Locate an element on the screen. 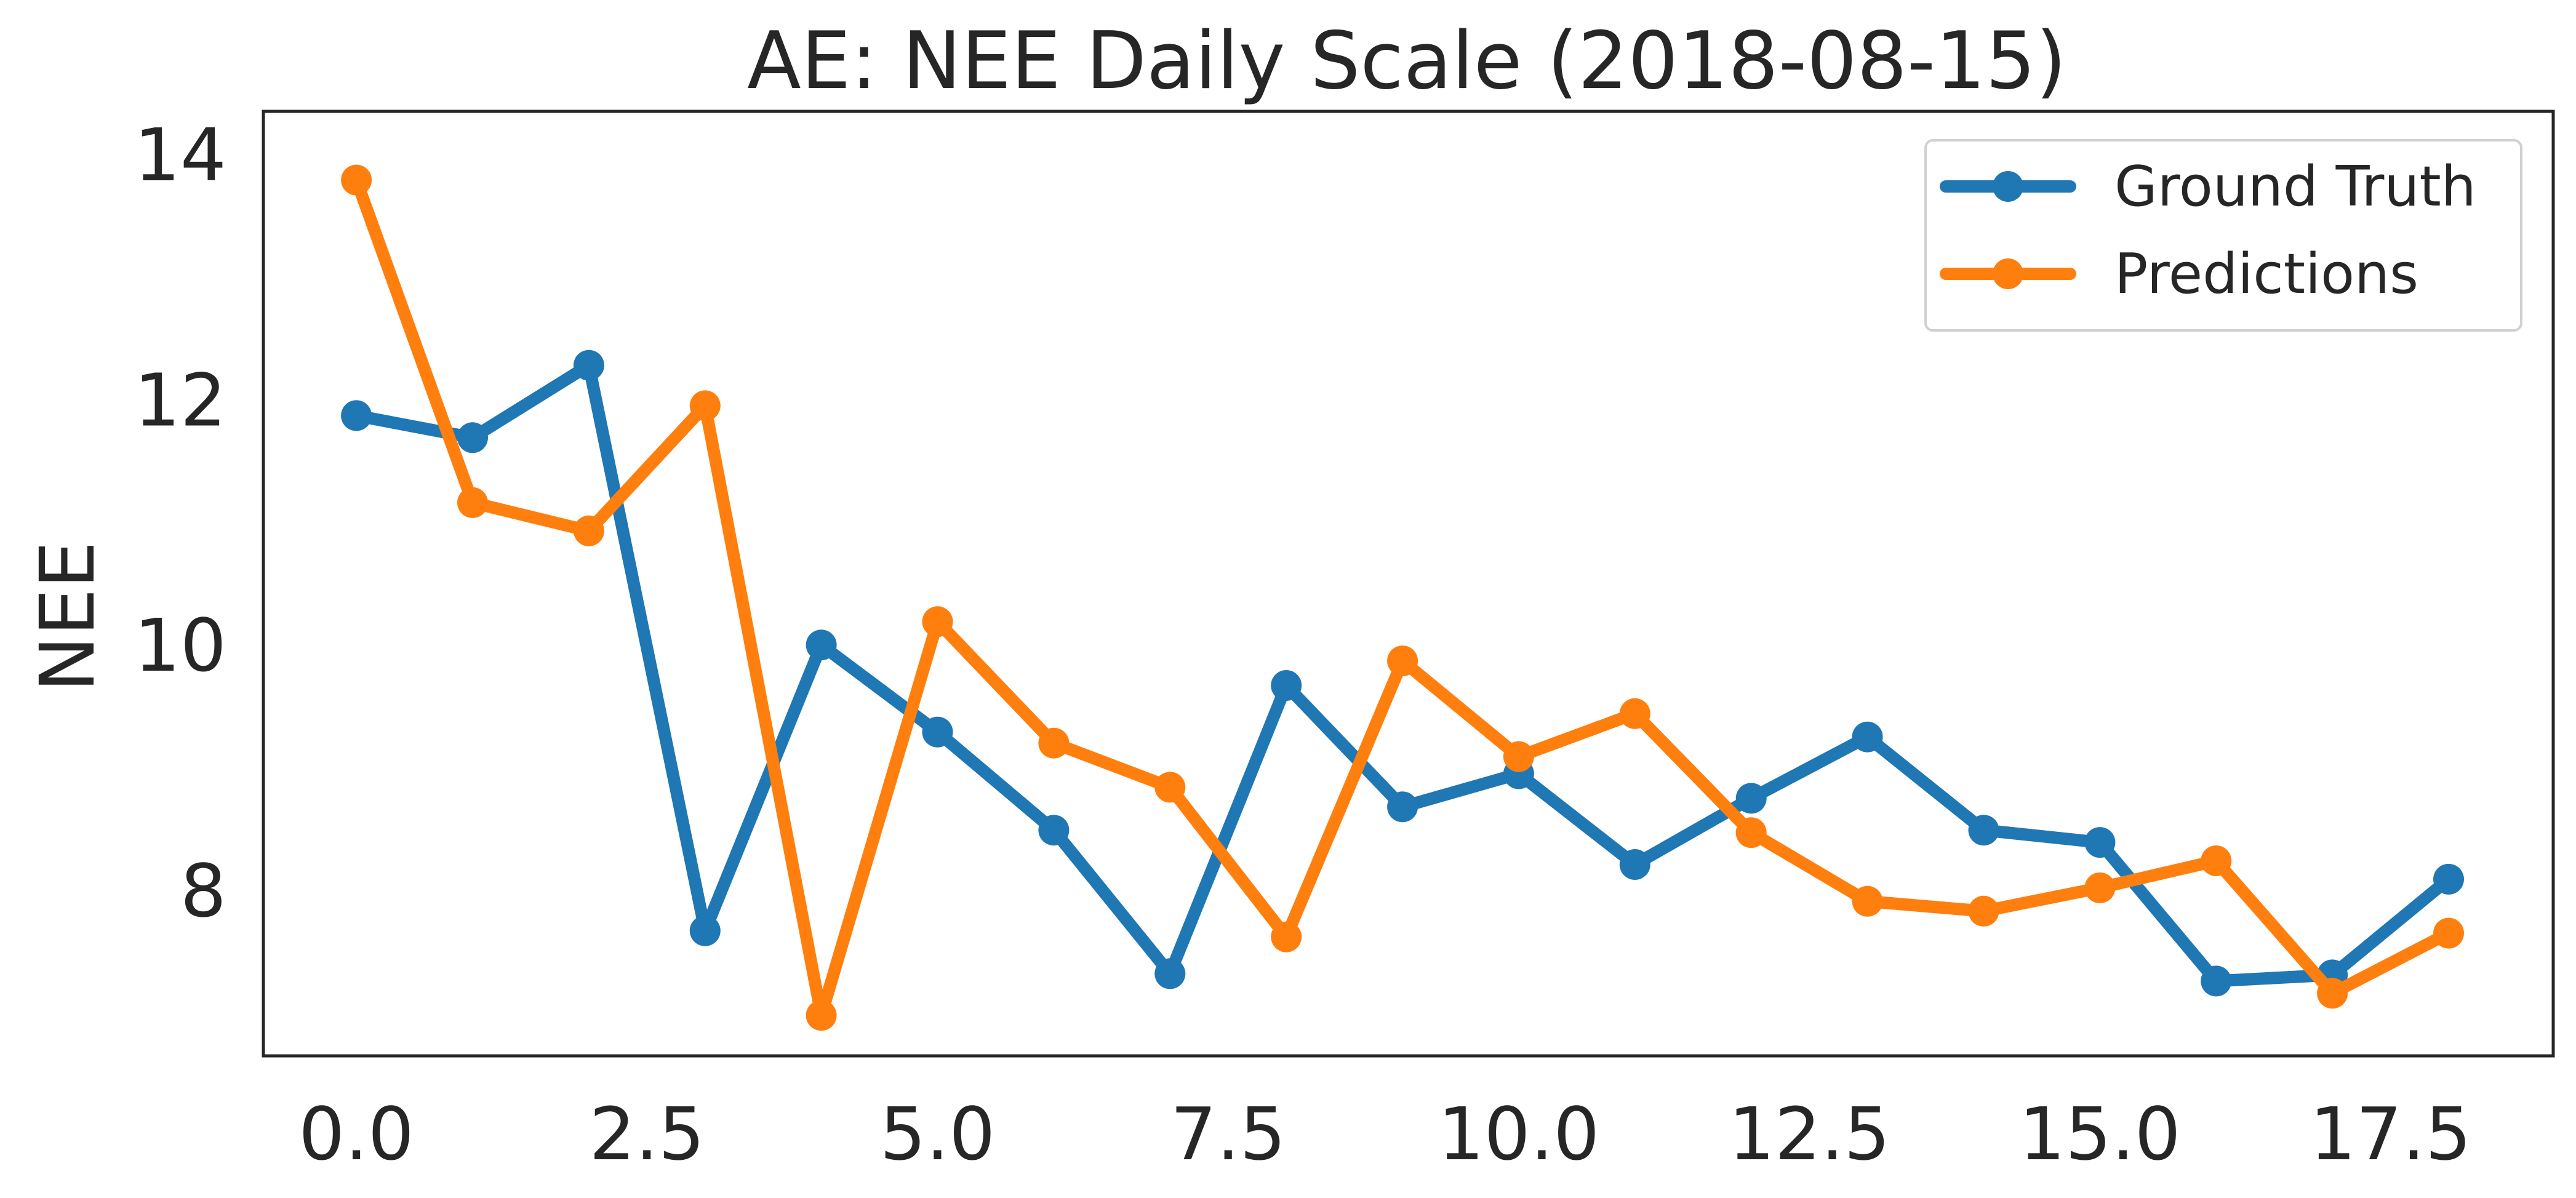 This screenshot has height=1198, width=2576. x-tick-label: 17.5 is located at coordinates (2390, 1134).